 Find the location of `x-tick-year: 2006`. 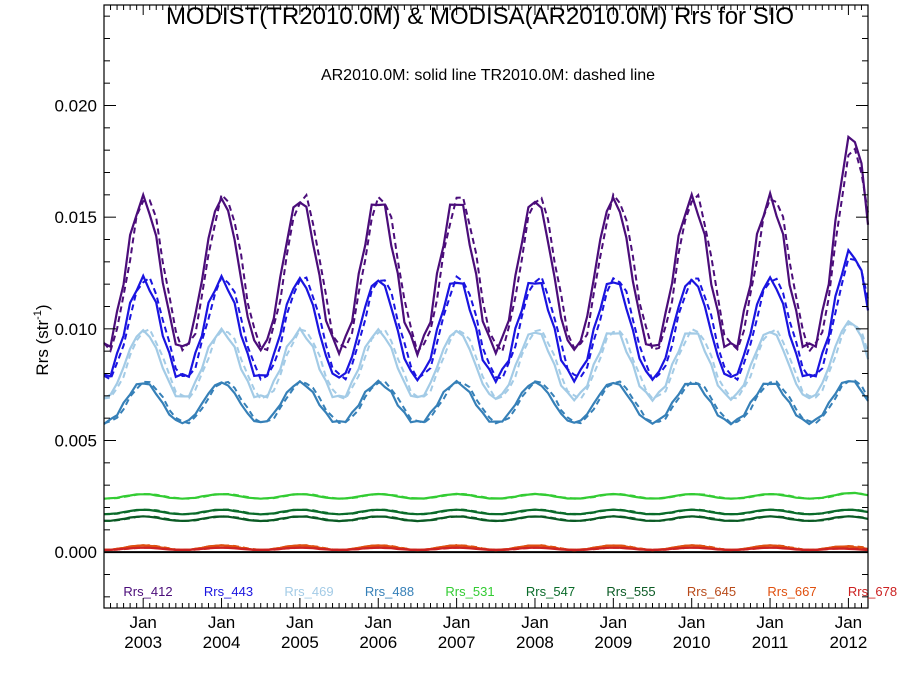

x-tick-year: 2006 is located at coordinates (378, 642).